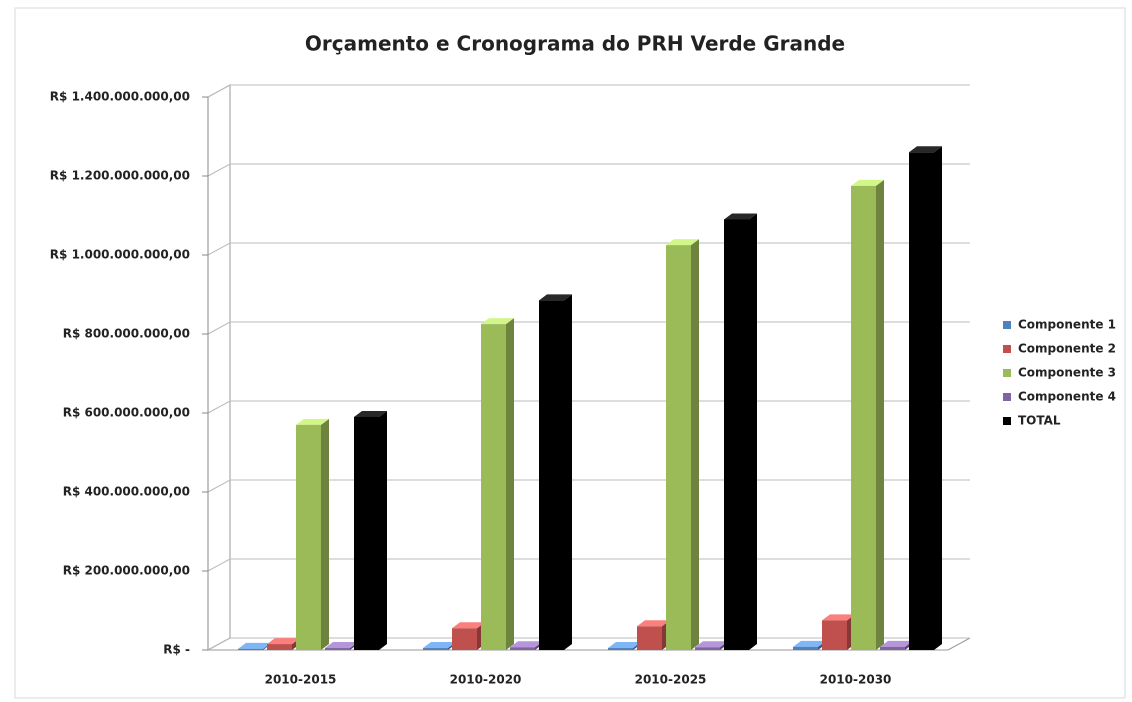  Describe the element at coordinates (1067, 349) in the screenshot. I see `legend-label: Componente 2` at that location.